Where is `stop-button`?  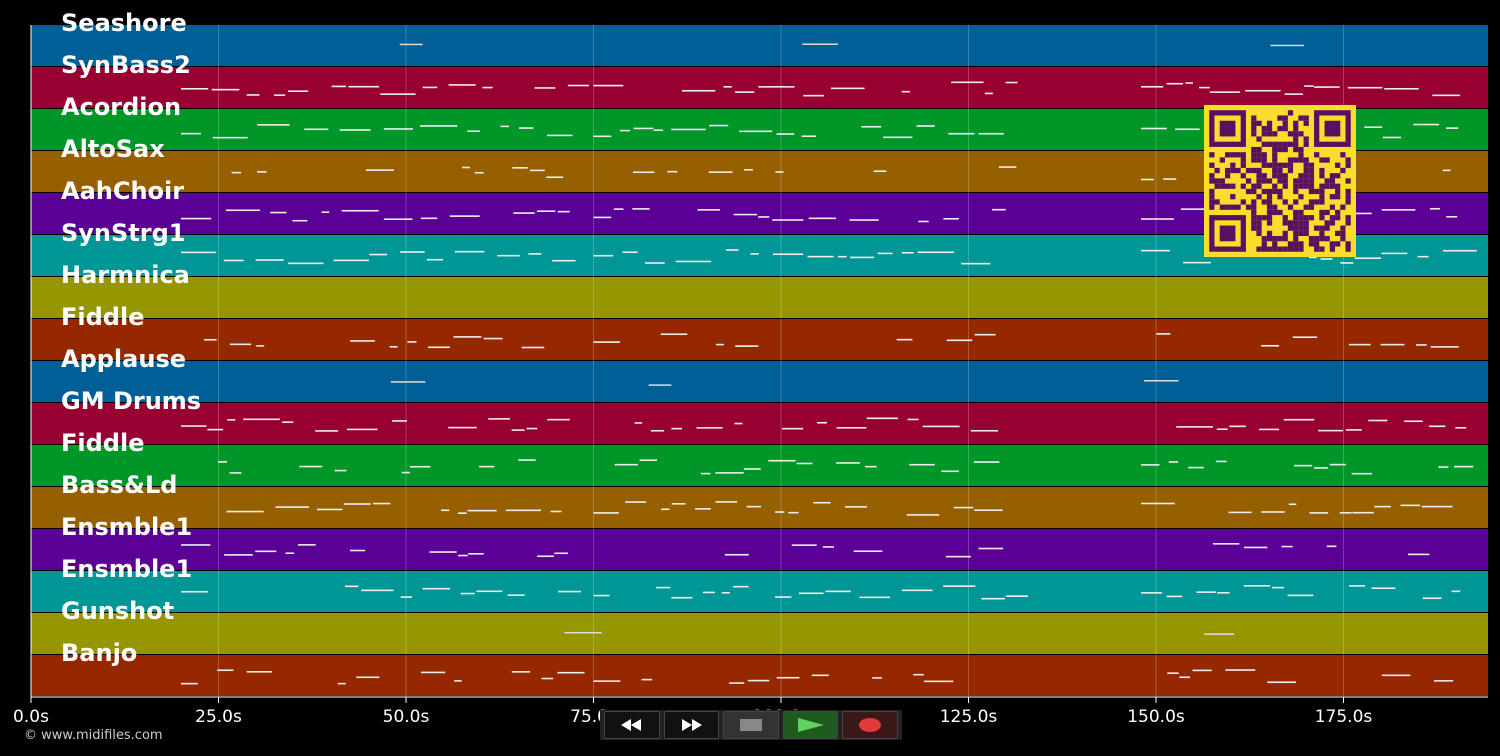
stop-button is located at coordinates (751, 725).